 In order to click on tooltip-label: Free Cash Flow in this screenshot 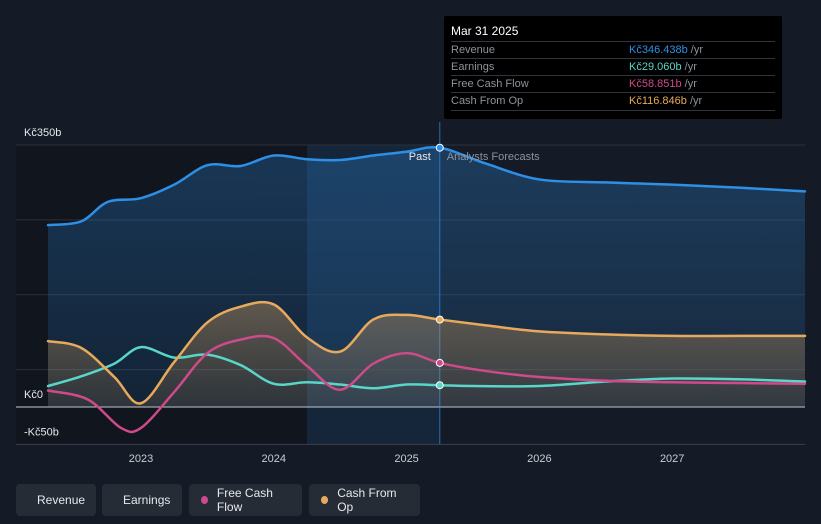, I will do `click(490, 84)`.